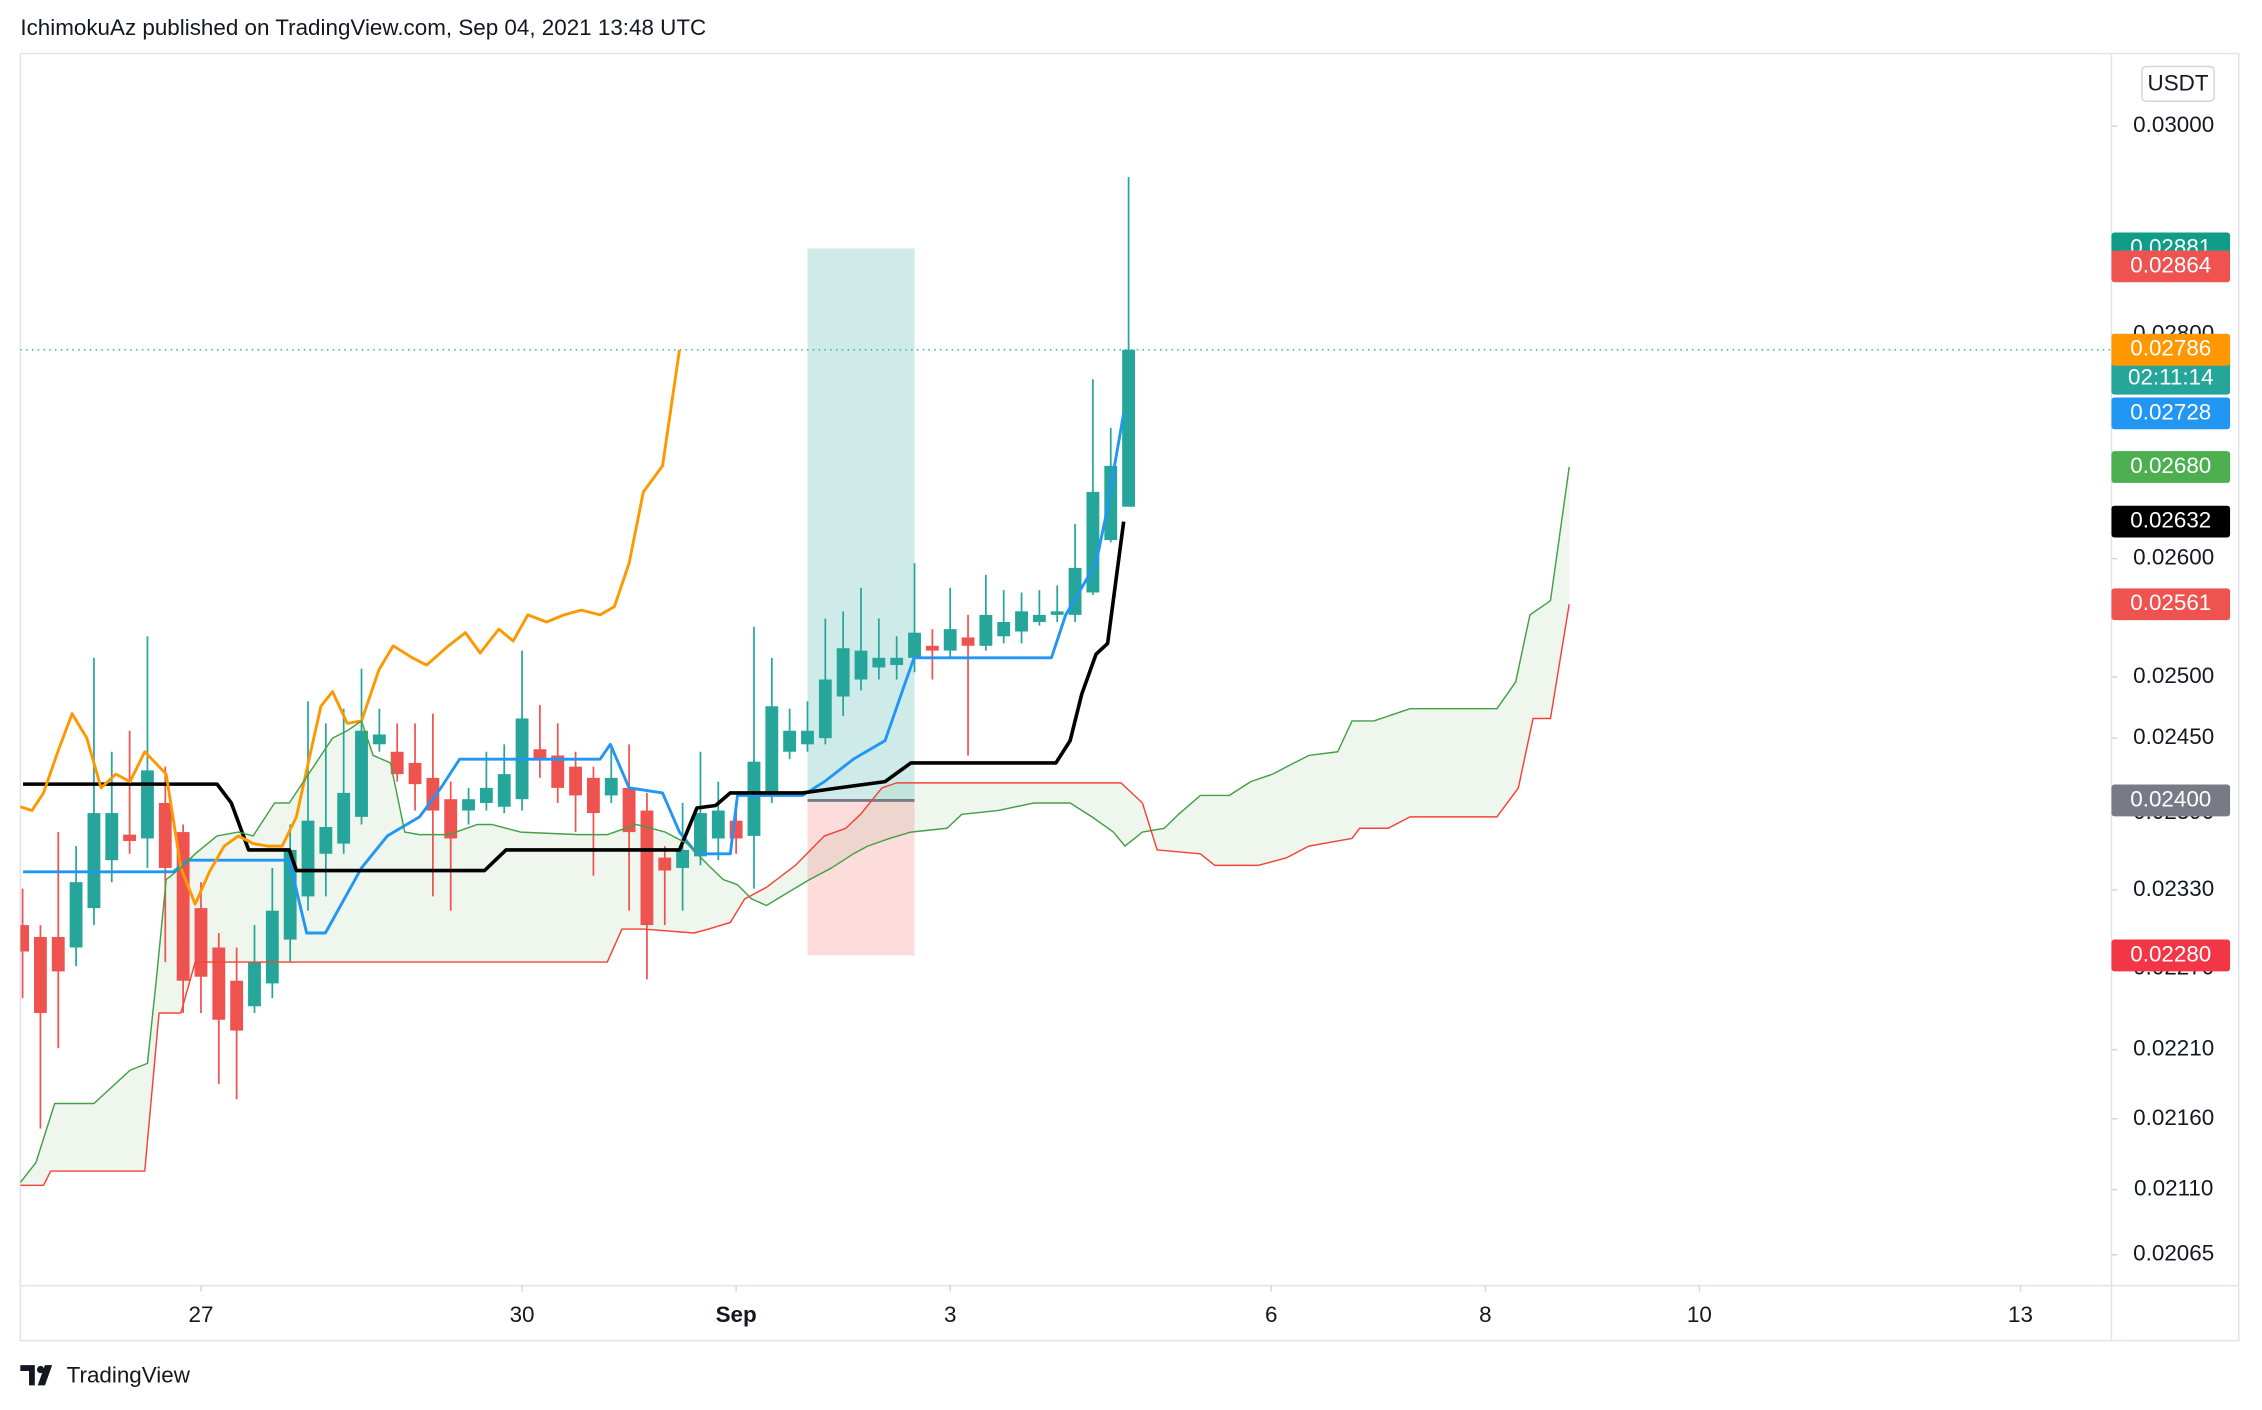  I want to click on y-tick-label: 0.02500, so click(2173, 675).